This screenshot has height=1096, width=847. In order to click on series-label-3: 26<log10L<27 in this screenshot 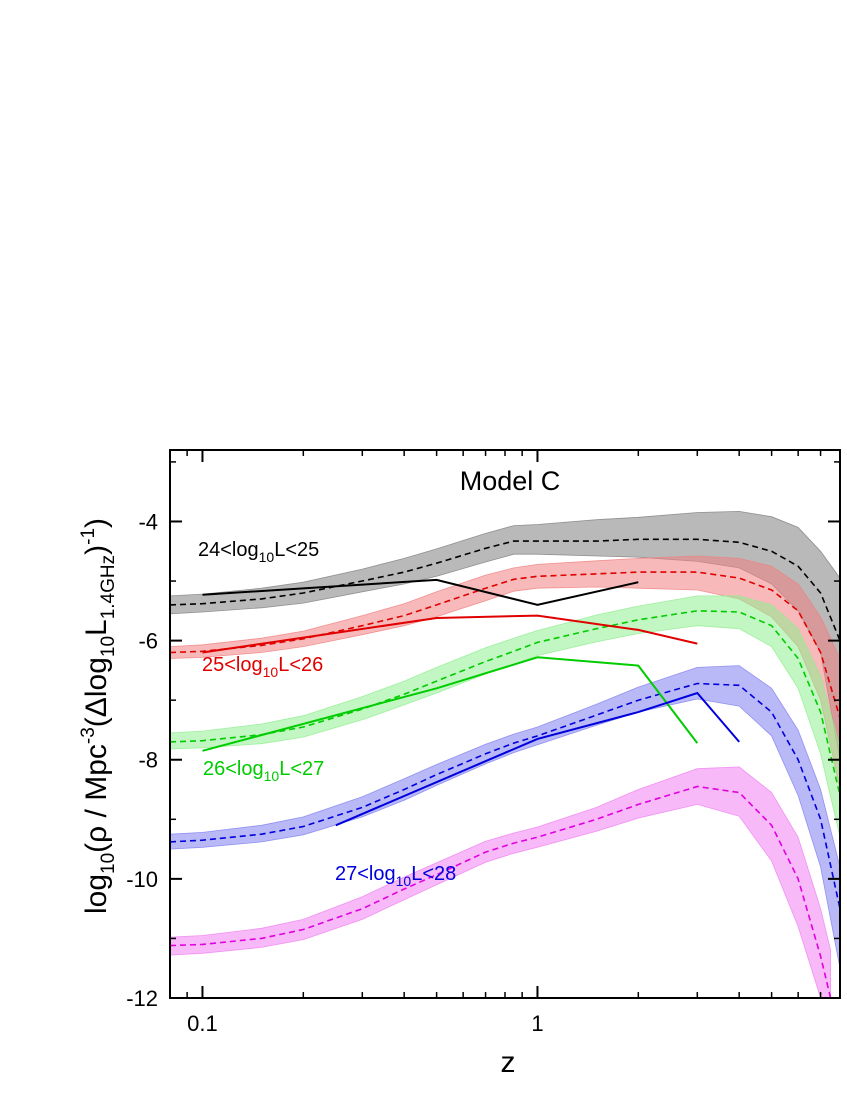, I will do `click(263, 771)`.